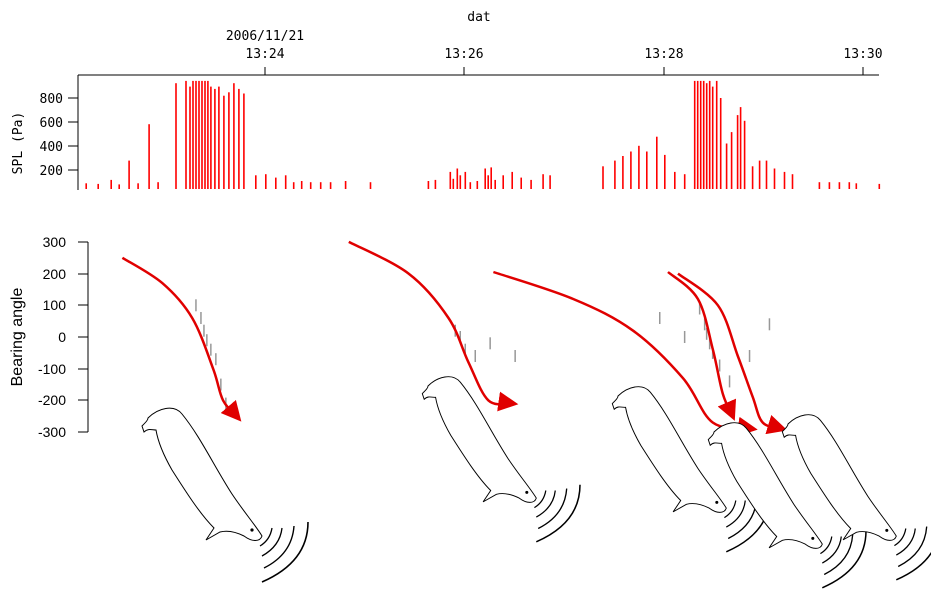 This screenshot has height=594, width=931. Describe the element at coordinates (51, 171) in the screenshot. I see `spl-tick-200: 200` at that location.